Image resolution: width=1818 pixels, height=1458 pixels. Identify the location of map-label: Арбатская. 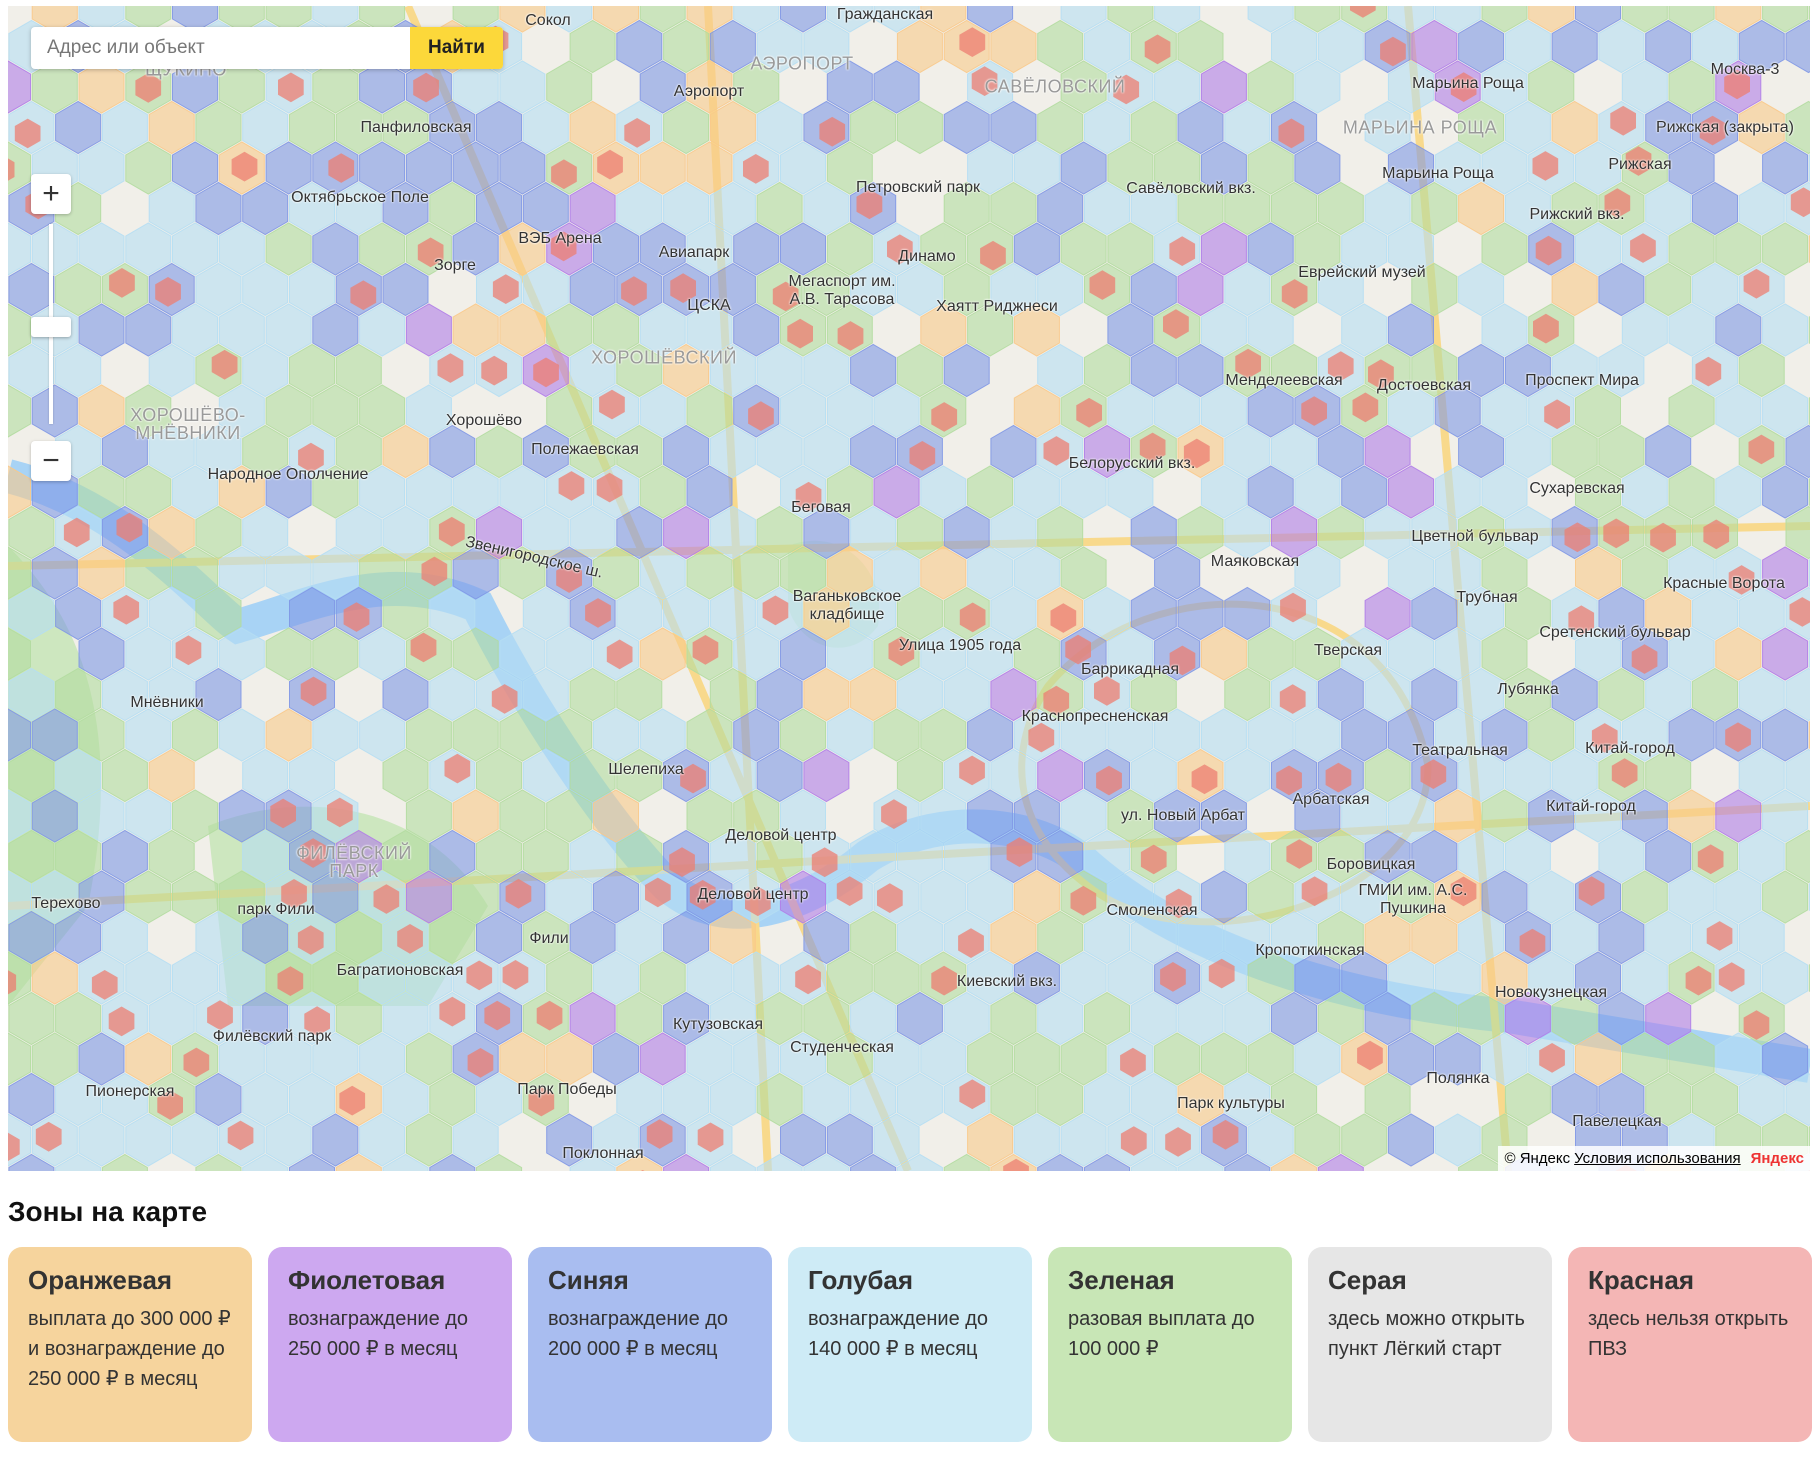
(1331, 799).